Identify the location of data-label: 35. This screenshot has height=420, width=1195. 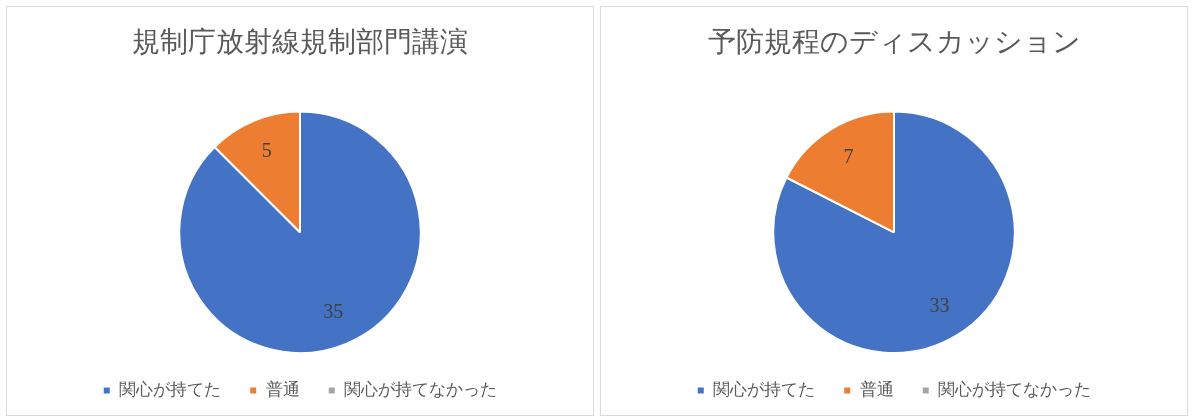
(333, 310).